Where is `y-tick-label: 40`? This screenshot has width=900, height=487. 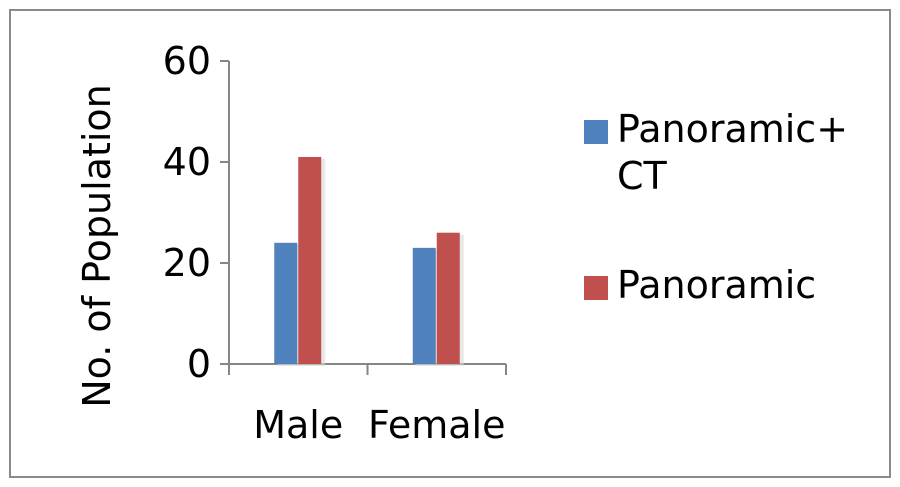 y-tick-label: 40 is located at coordinates (187, 162).